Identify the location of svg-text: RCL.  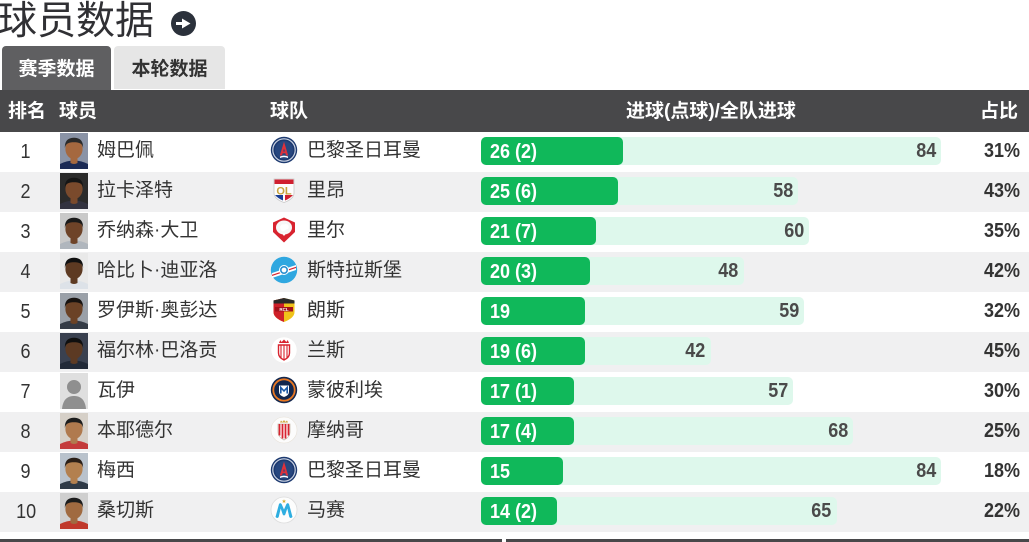
(283, 309).